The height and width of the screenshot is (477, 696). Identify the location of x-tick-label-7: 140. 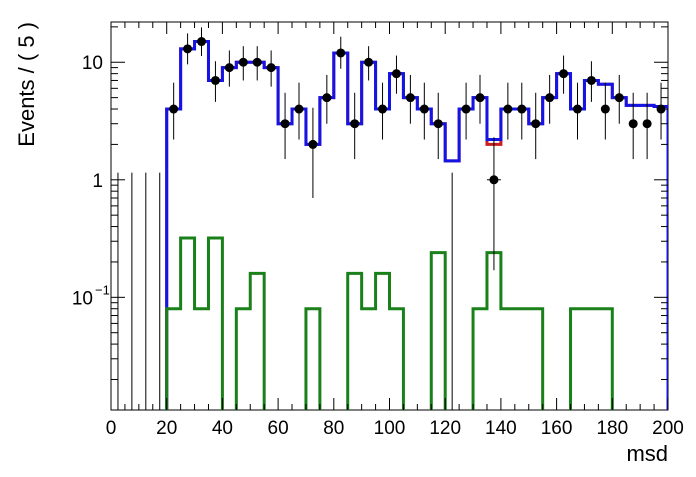
(501, 428).